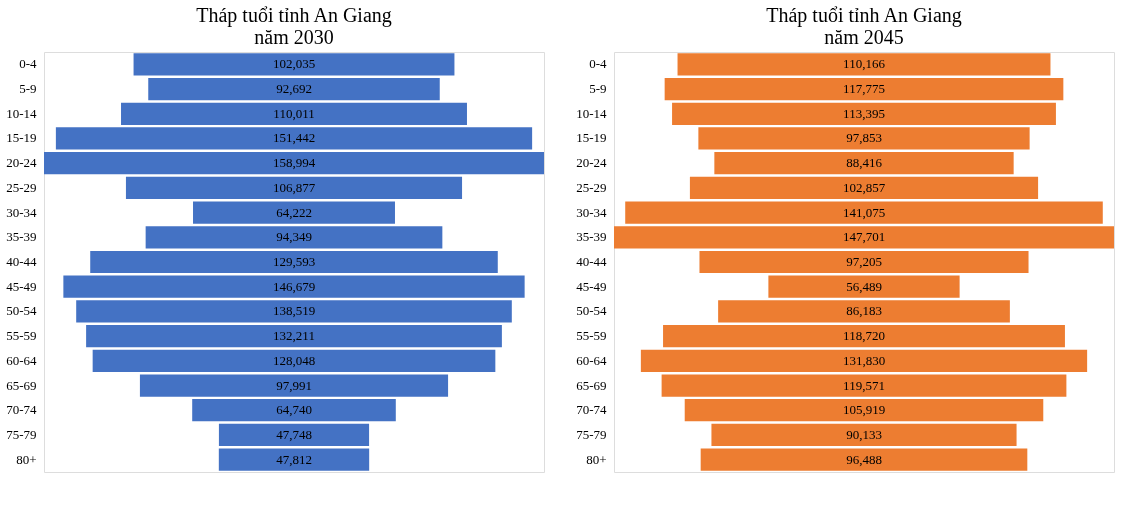 The image size is (1145, 508). What do you see at coordinates (864, 89) in the screenshot?
I see `data-label: 117,775` at bounding box center [864, 89].